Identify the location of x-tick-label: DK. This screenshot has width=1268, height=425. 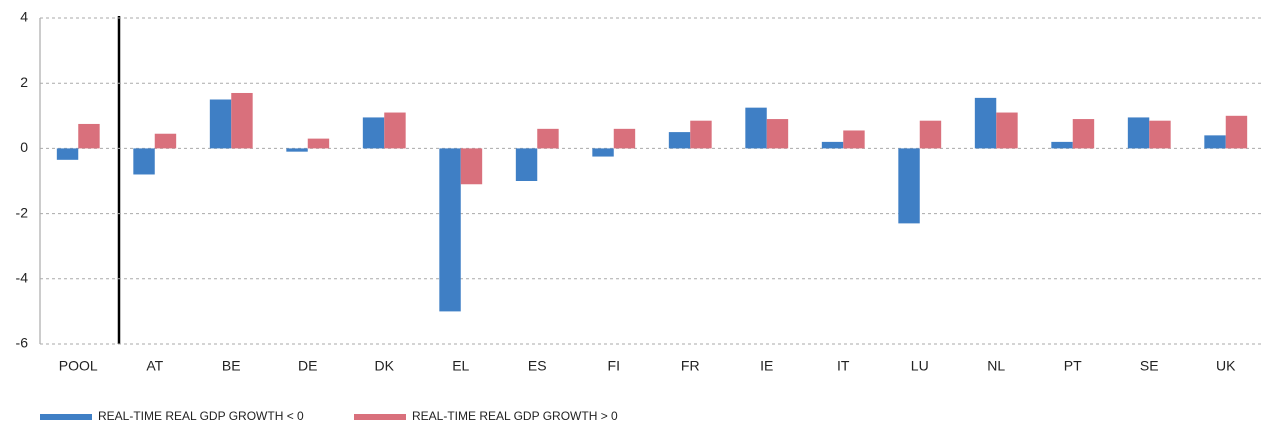
(385, 366).